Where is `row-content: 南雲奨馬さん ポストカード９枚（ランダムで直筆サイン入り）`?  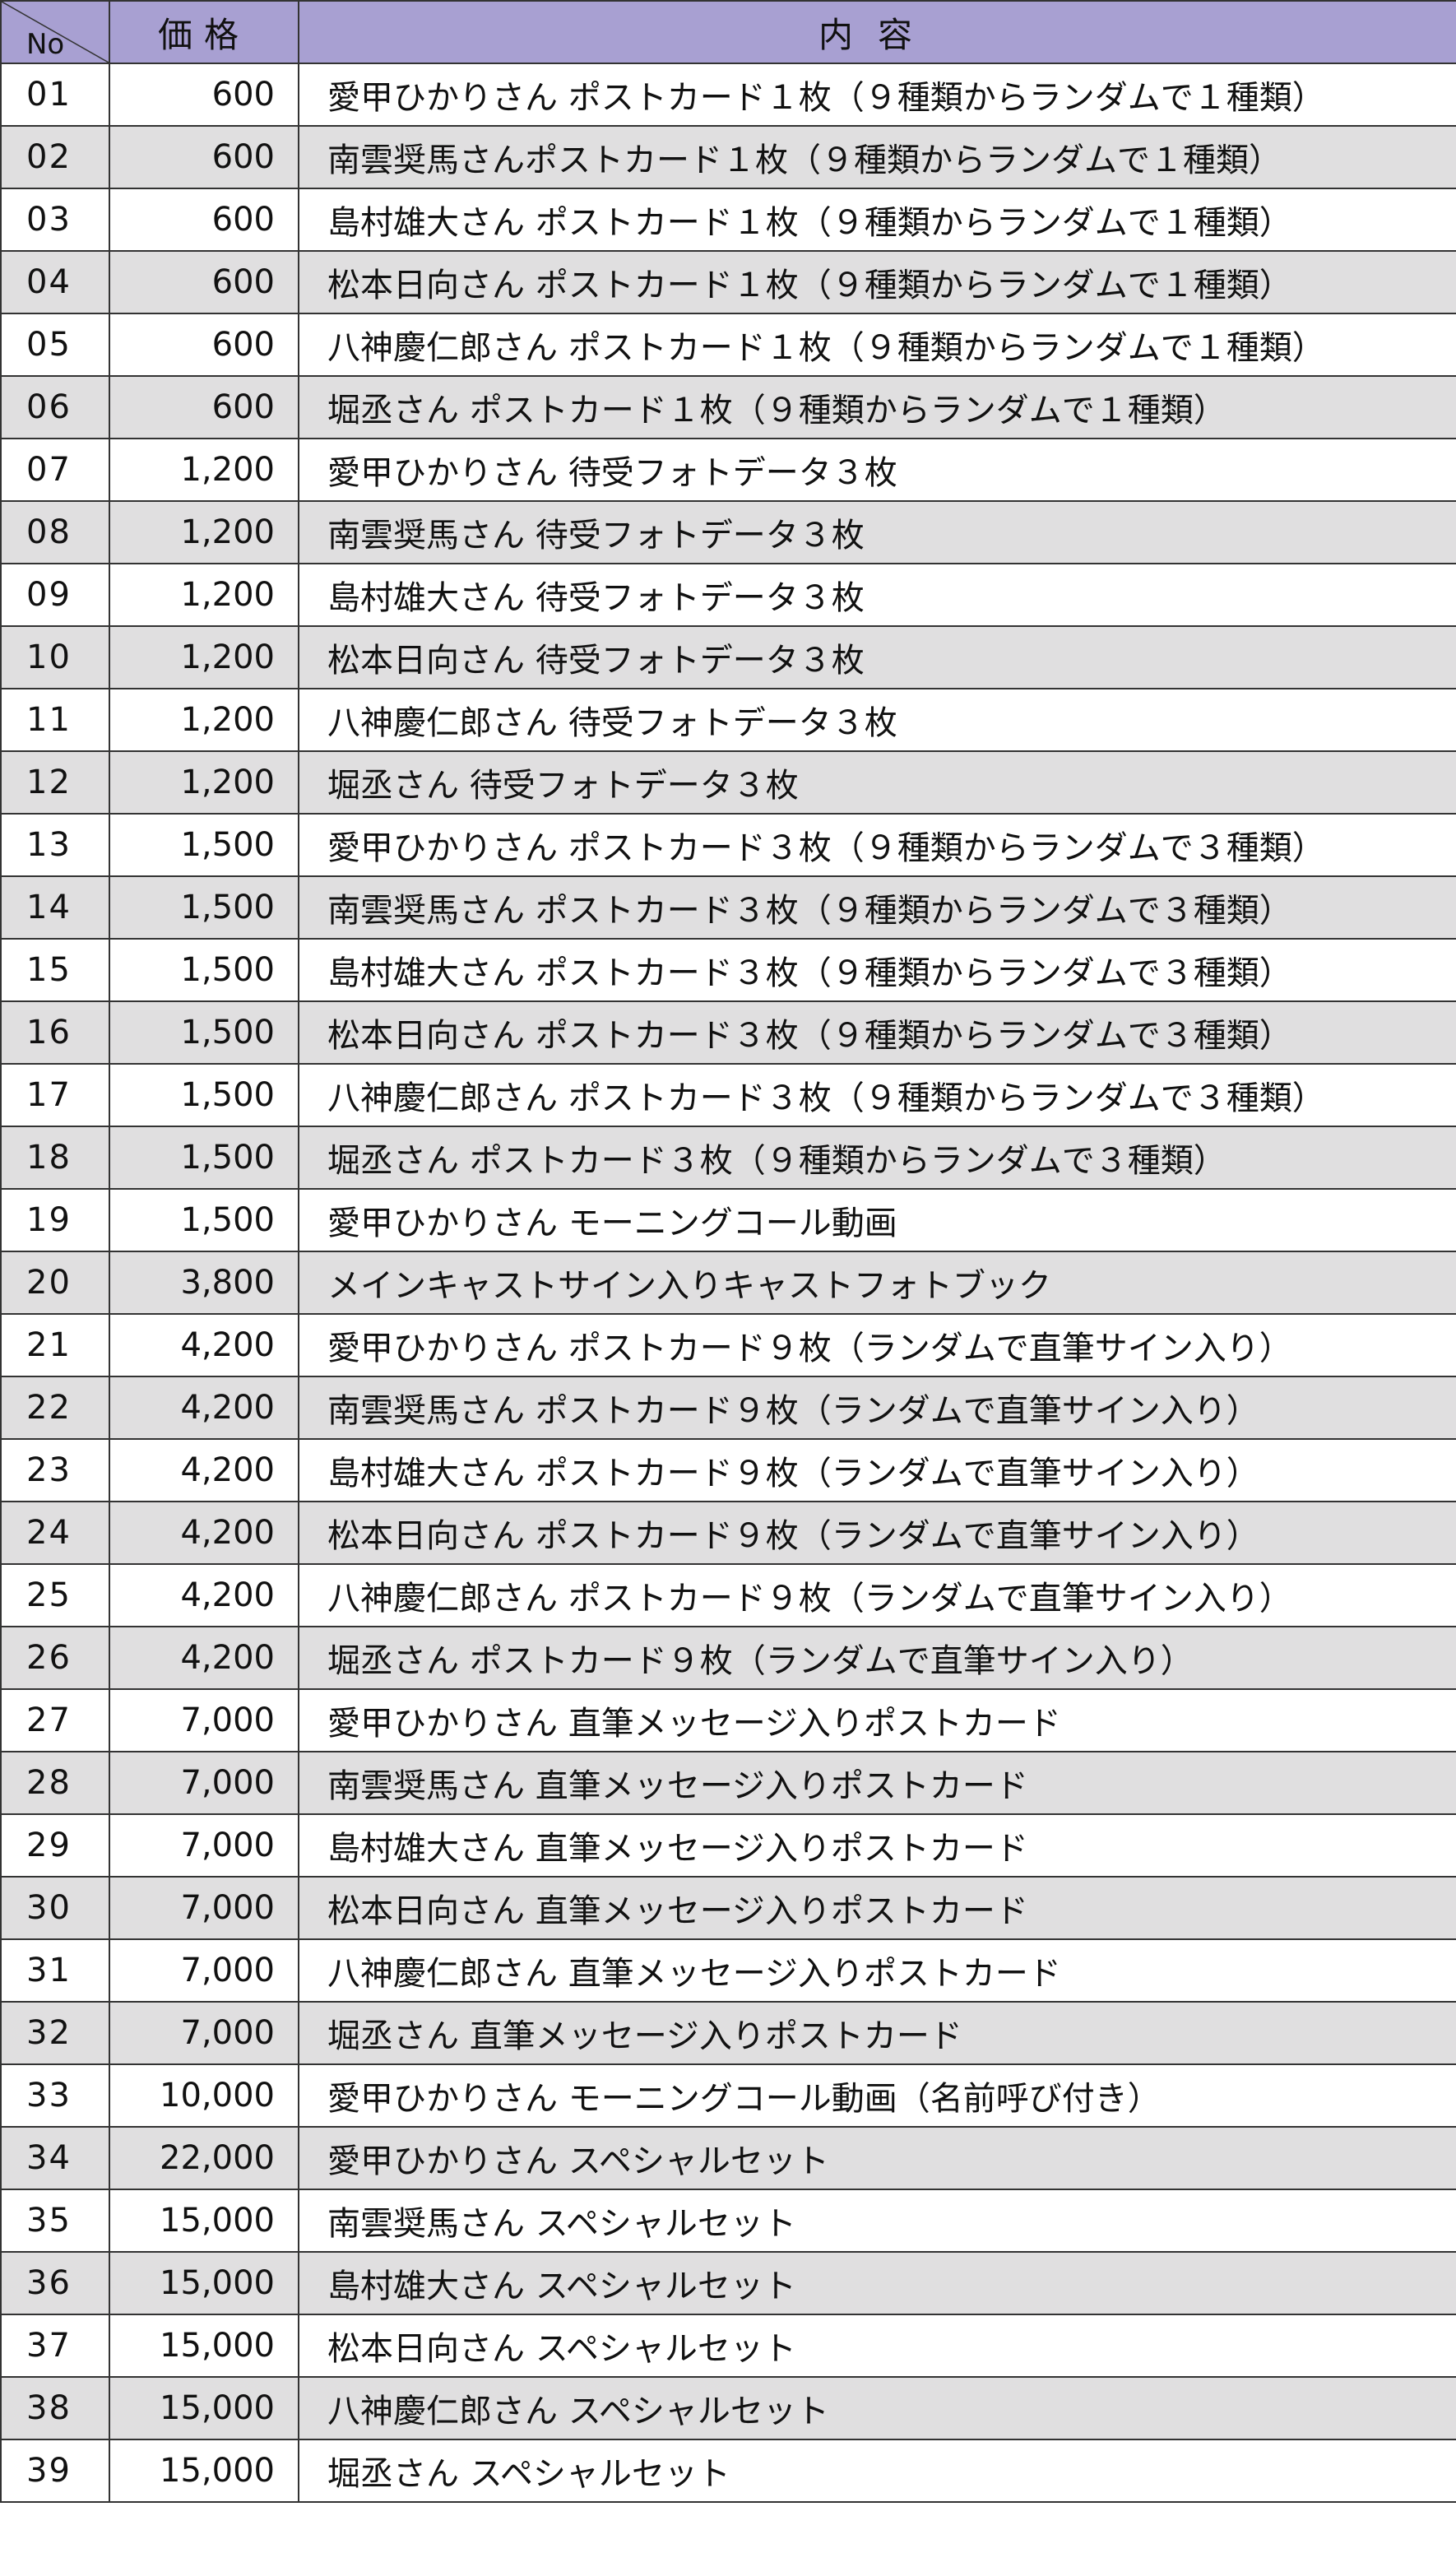
row-content: 南雲奨馬さん ポストカード９枚（ランダムで直筆サイン入り） is located at coordinates (877, 1408).